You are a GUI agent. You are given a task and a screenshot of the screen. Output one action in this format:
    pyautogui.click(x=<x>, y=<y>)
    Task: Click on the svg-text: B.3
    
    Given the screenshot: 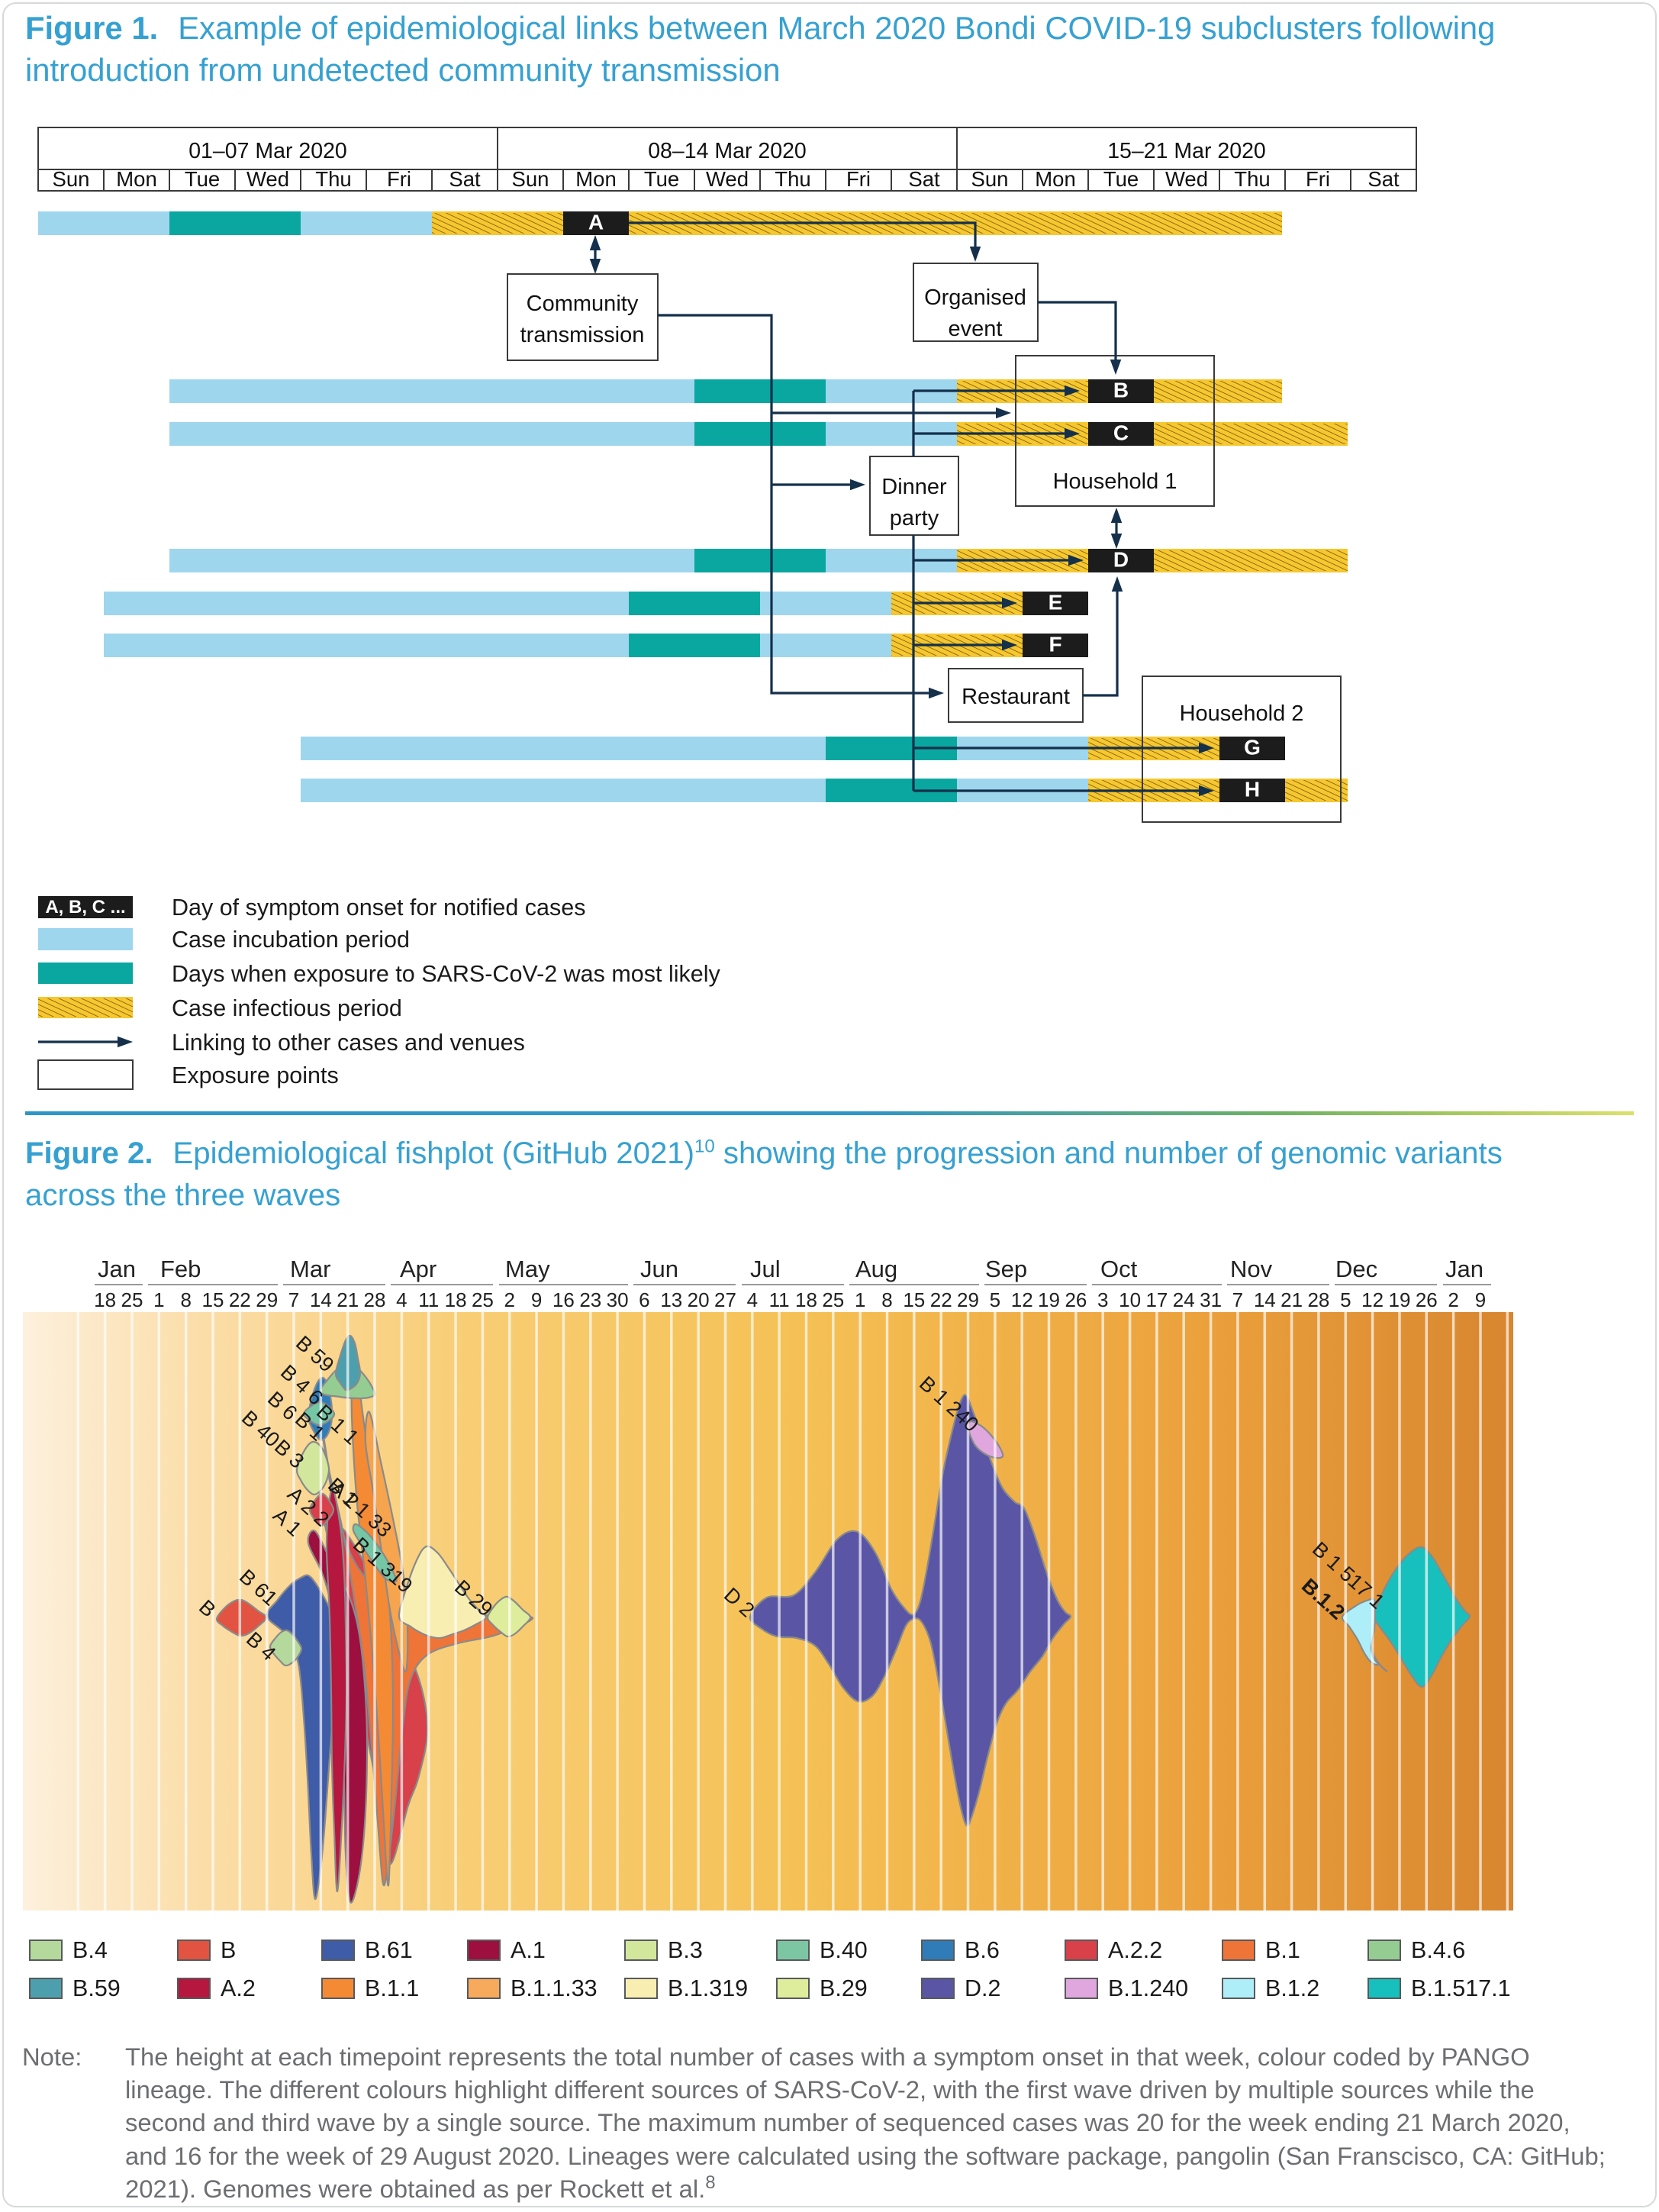 What is the action you would take?
    pyautogui.click(x=685, y=1950)
    